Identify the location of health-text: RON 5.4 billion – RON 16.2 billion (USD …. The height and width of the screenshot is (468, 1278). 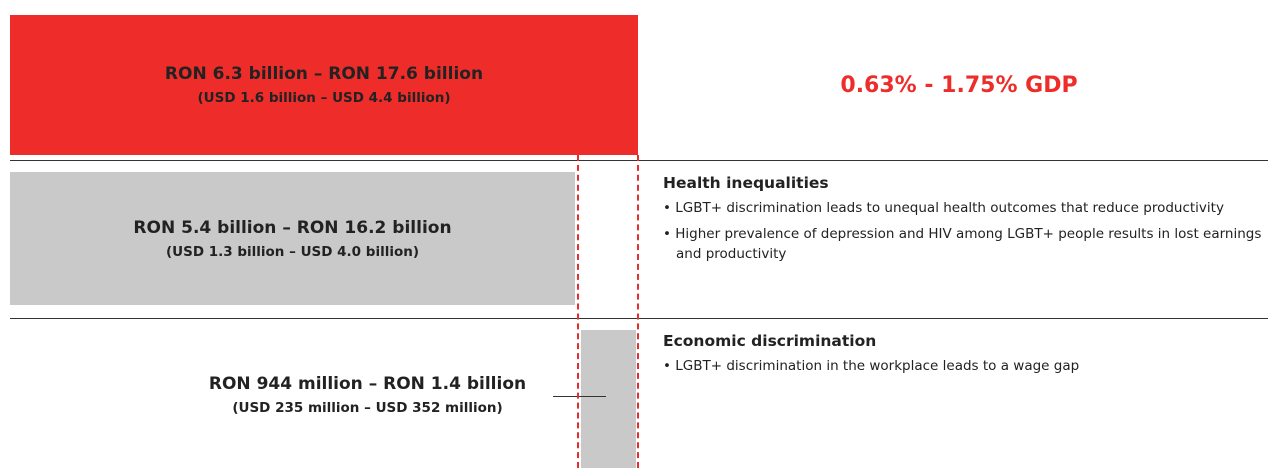
(292, 238).